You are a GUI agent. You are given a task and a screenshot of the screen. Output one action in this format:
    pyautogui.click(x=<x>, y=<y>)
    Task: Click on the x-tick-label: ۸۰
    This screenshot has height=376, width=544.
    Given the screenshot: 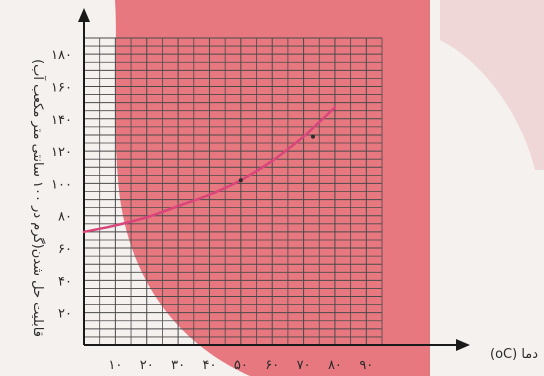 What is the action you would take?
    pyautogui.click(x=335, y=365)
    